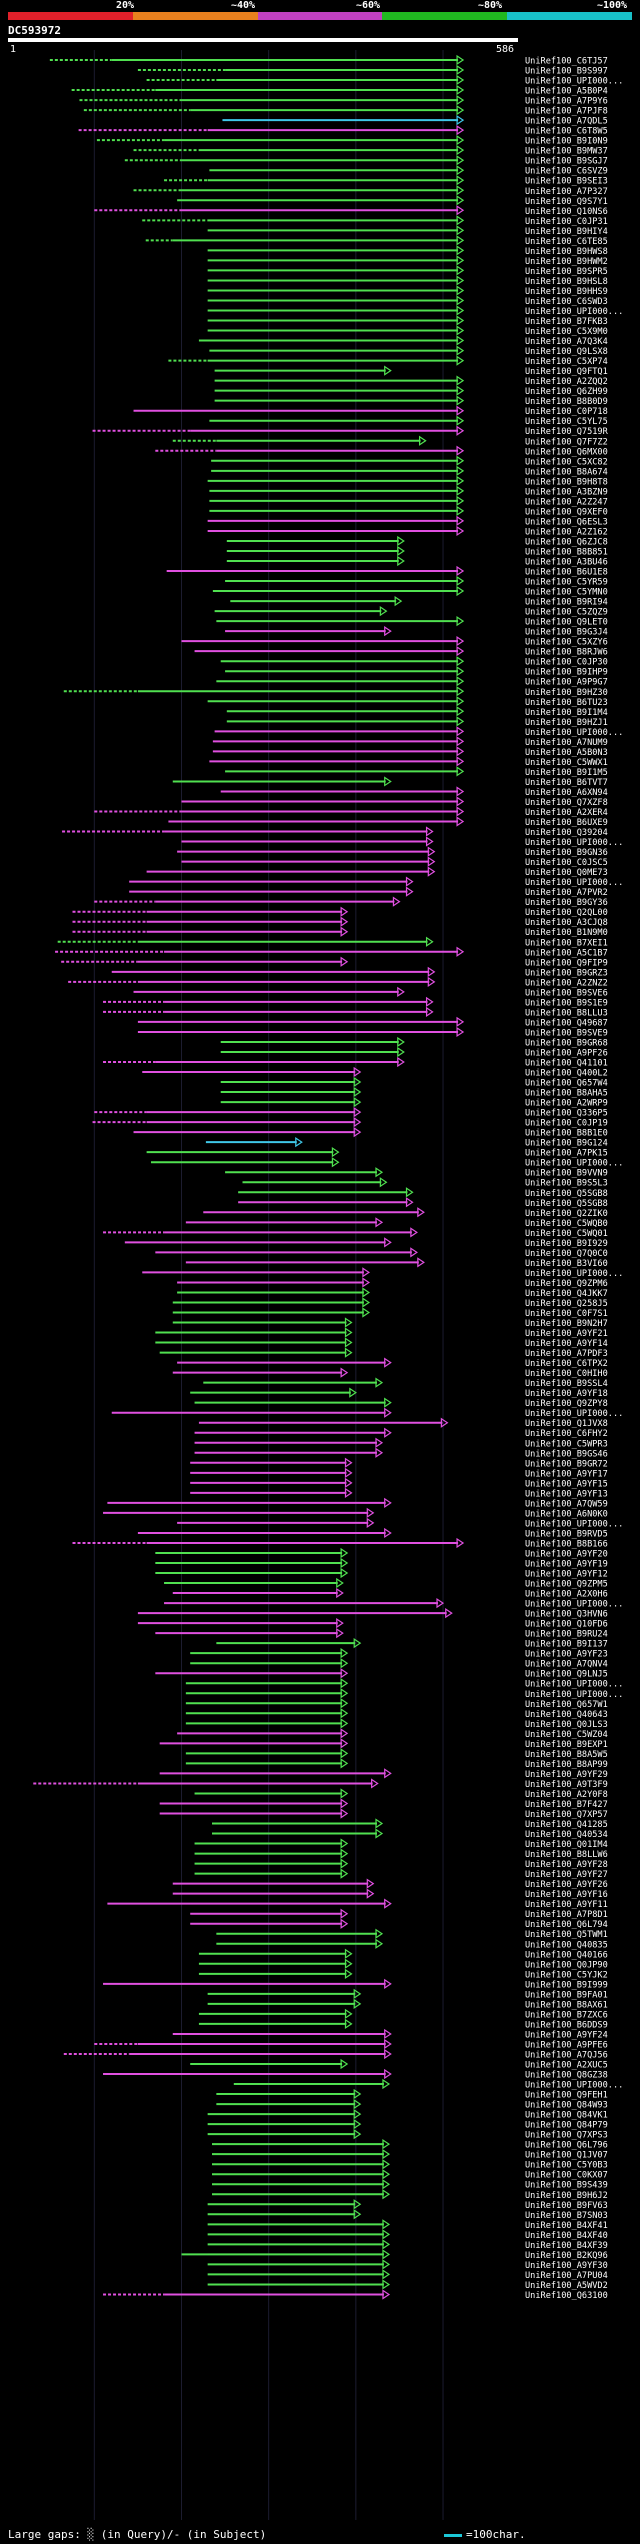 The image size is (640, 2544). I want to click on hit-label: UniRef100_B8AX61, so click(566, 2005).